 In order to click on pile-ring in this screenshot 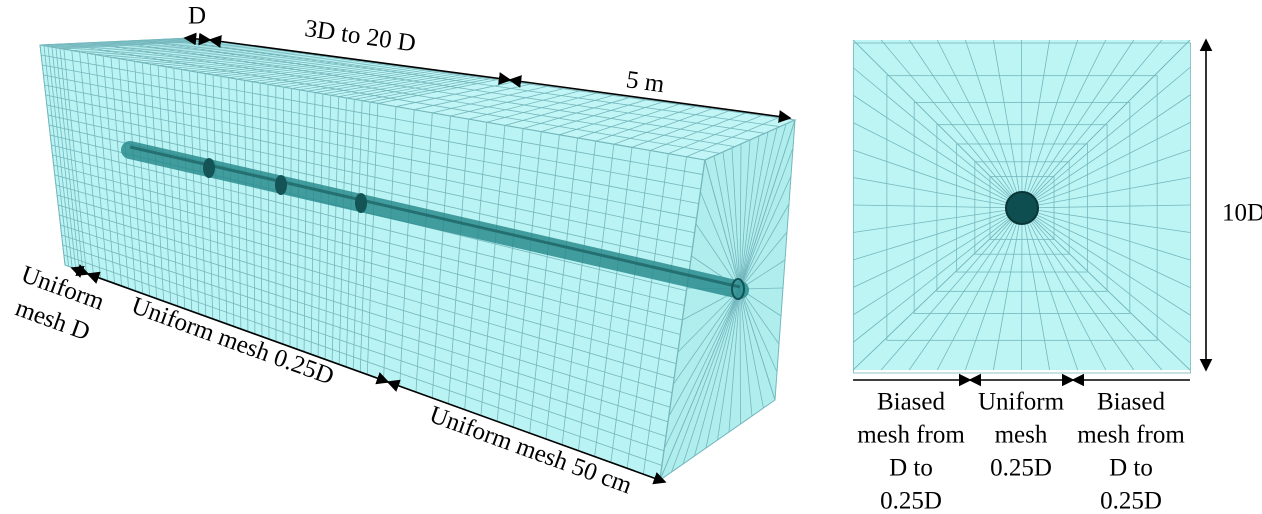, I will do `click(281, 185)`.